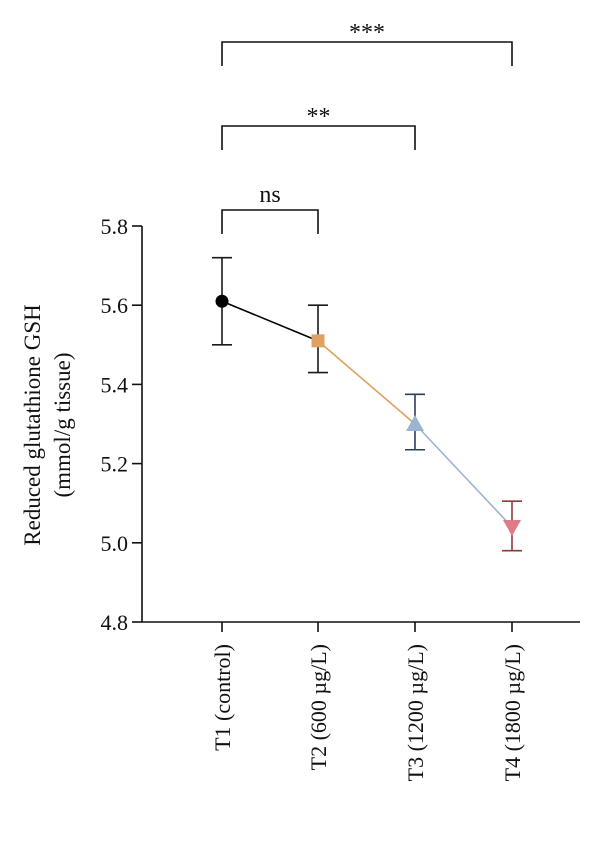  I want to click on x-tick-label: T3 (1200 µg/L), so click(415, 712).